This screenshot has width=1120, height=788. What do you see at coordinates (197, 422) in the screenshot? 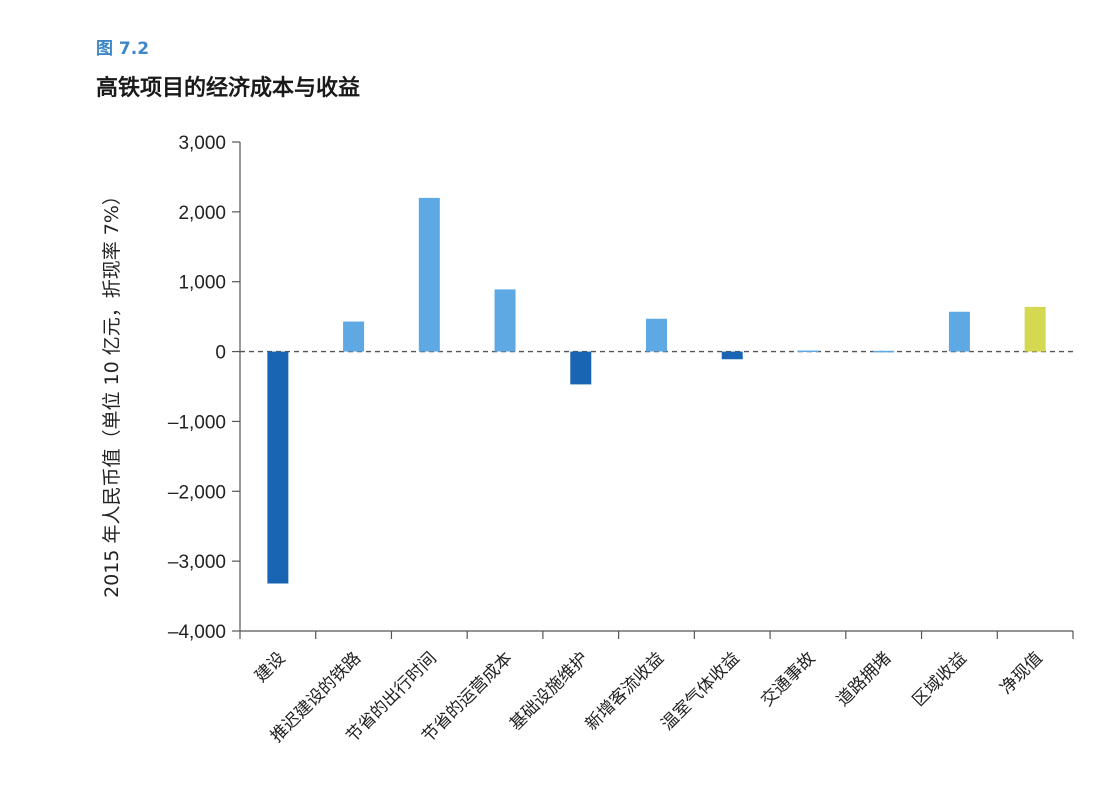
I see `y-tick-label: –1,000` at bounding box center [197, 422].